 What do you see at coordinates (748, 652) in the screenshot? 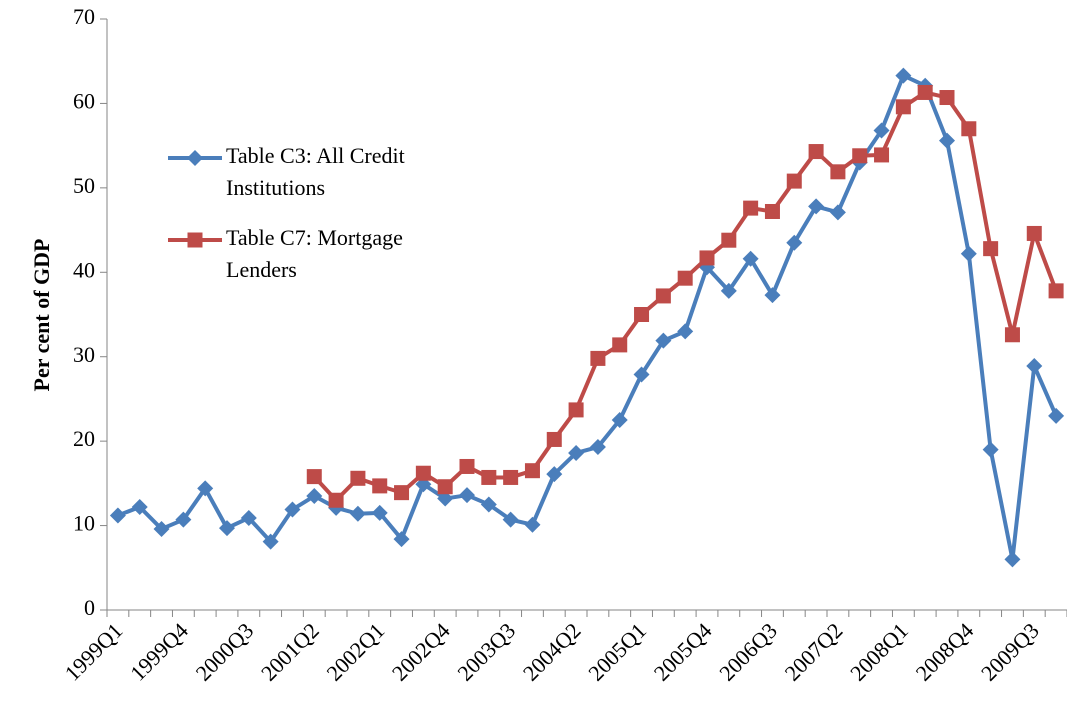
I see `x-tick-label: 2006Q3` at bounding box center [748, 652].